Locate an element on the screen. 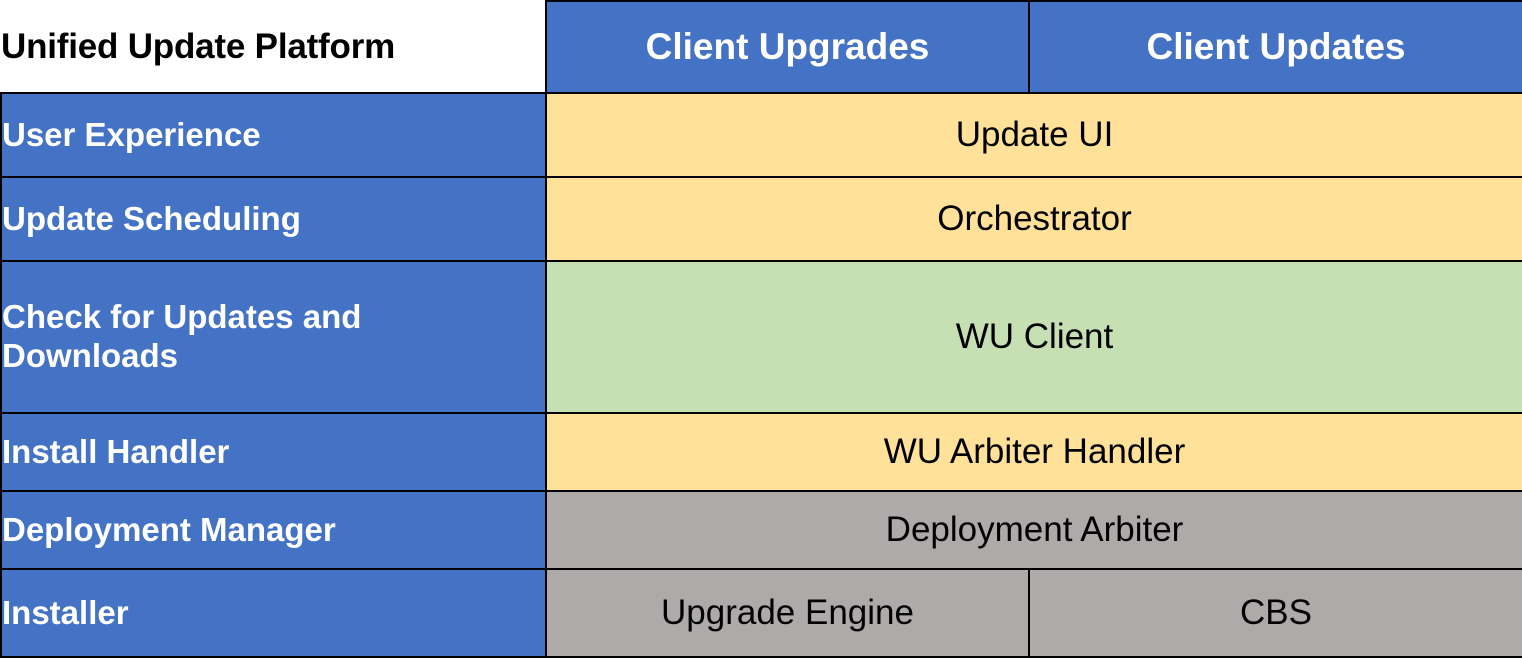 Image resolution: width=1522 pixels, height=658 pixels. row-label-update-scheduling: Update Scheduling is located at coordinates (273, 219).